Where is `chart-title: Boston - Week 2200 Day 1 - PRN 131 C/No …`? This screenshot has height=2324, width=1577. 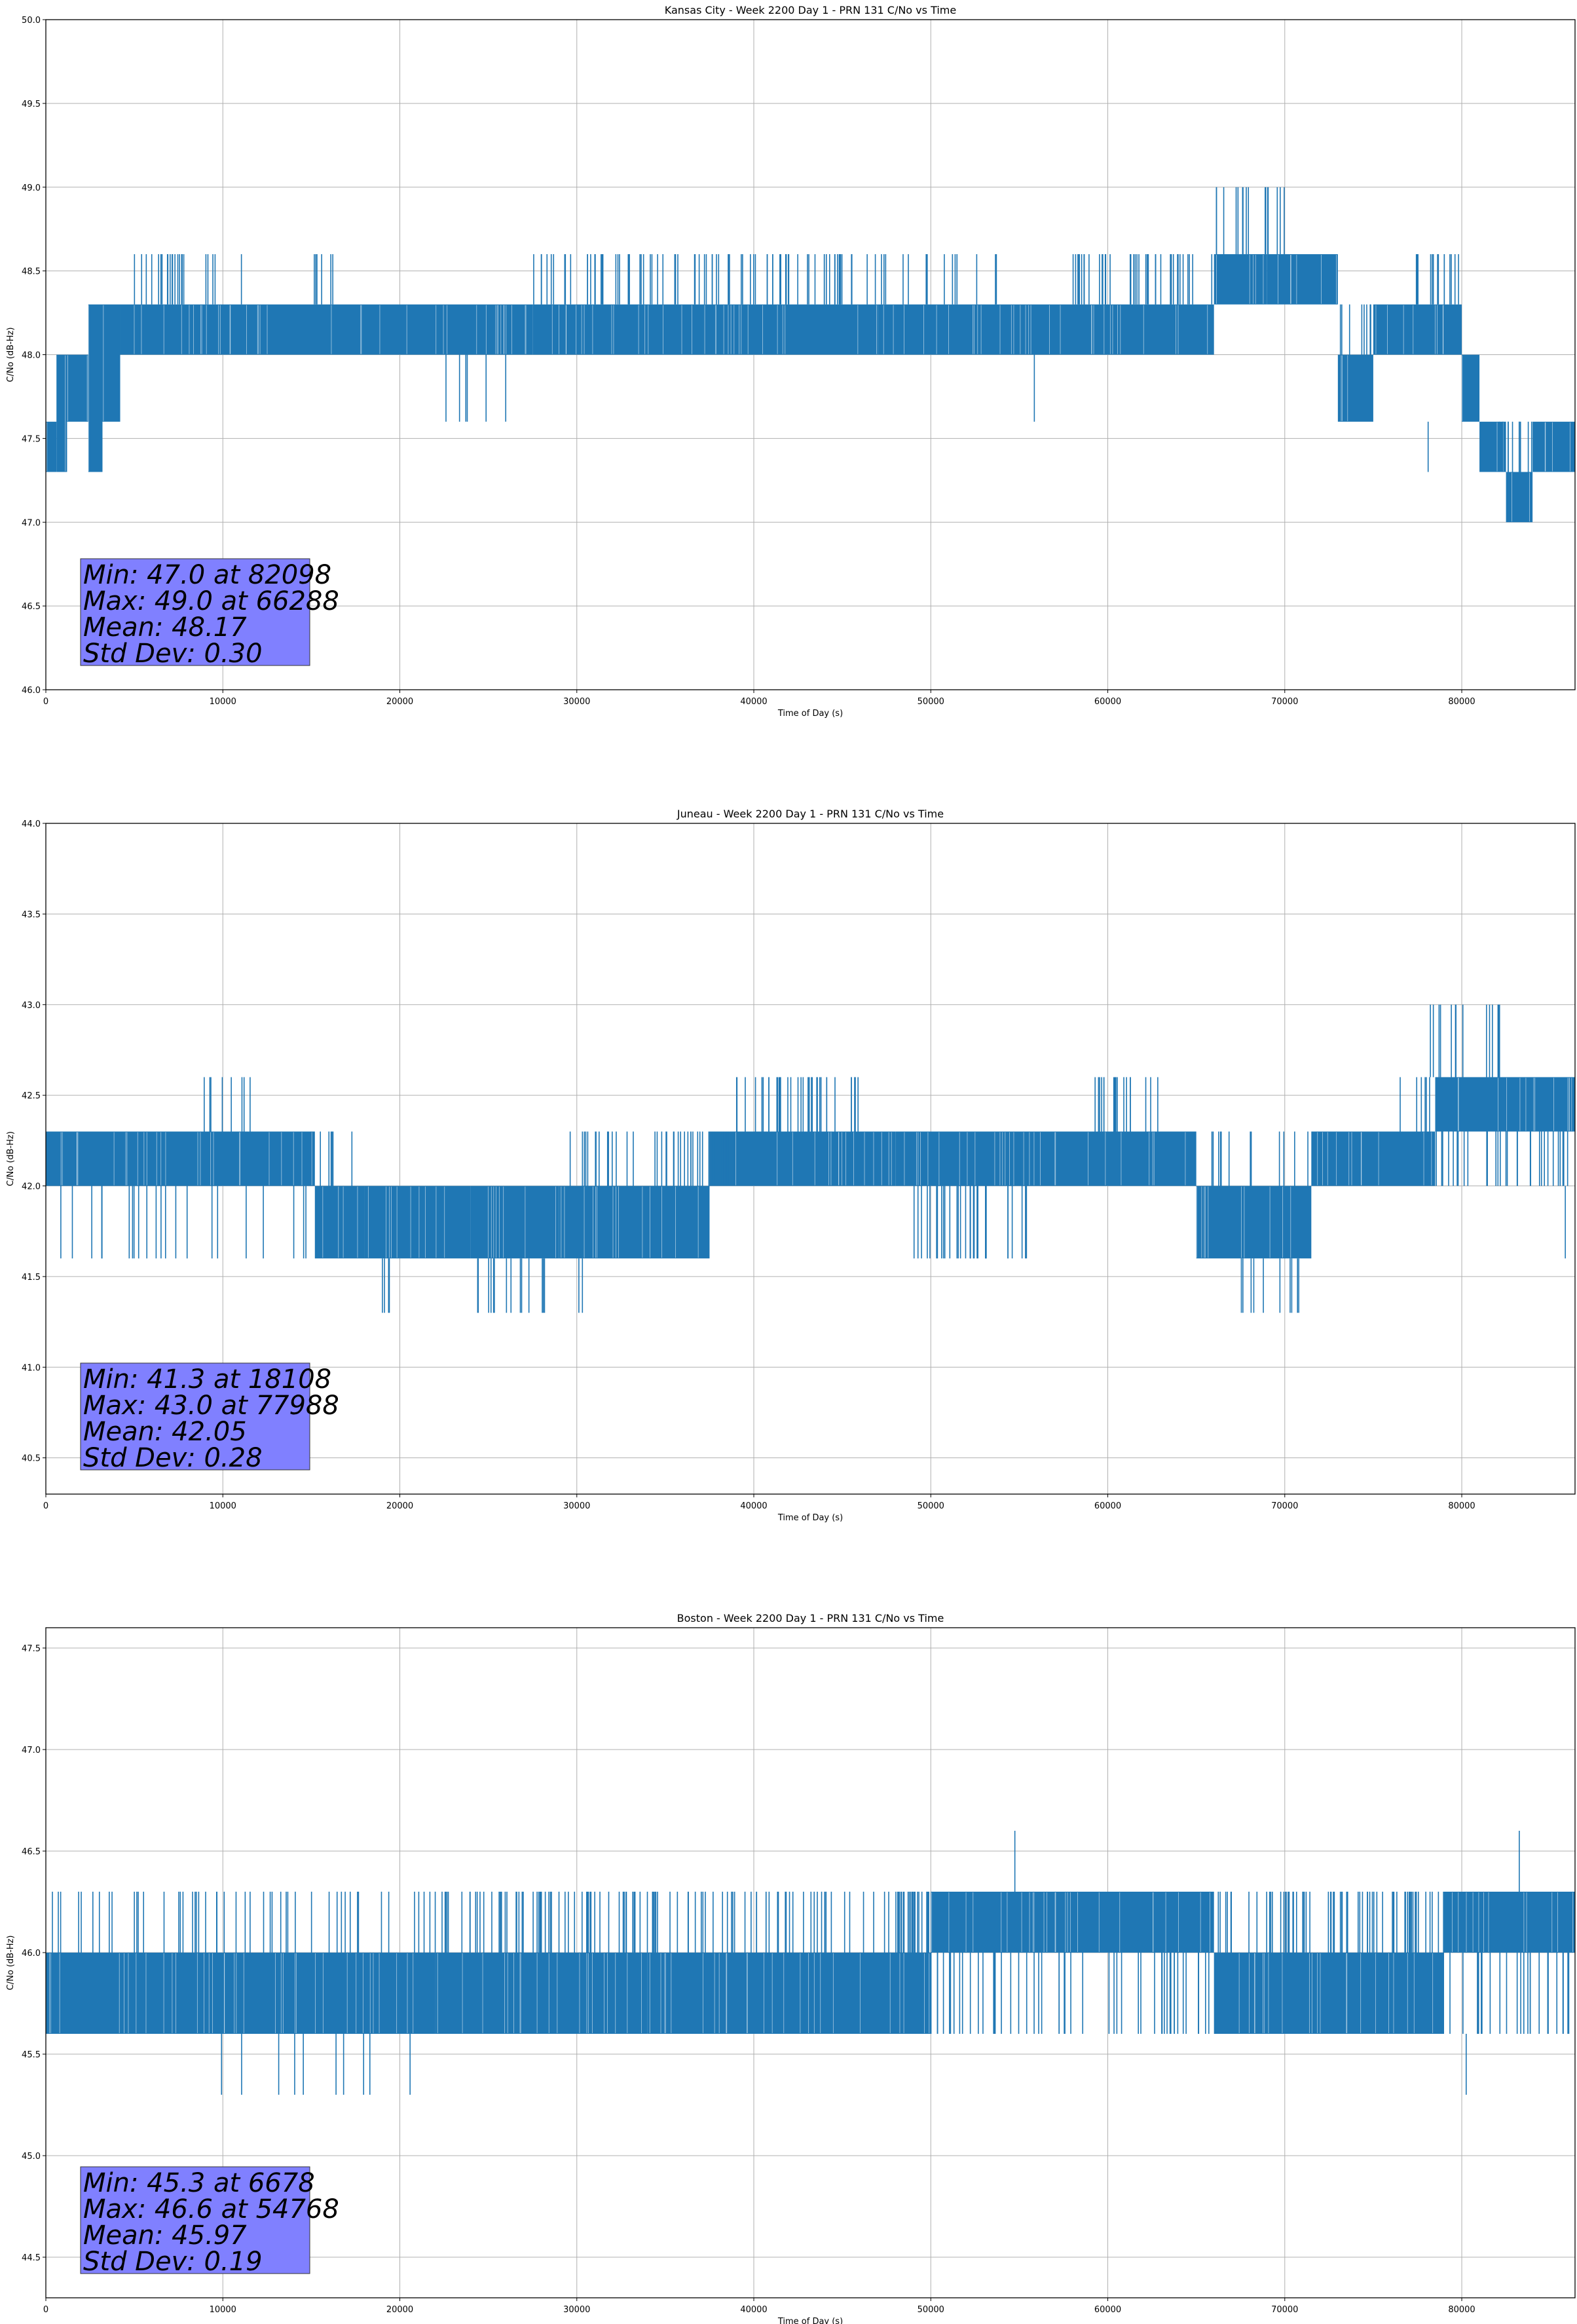 chart-title: Boston - Week 2200 Day 1 - PRN 131 C/No … is located at coordinates (810, 1618).